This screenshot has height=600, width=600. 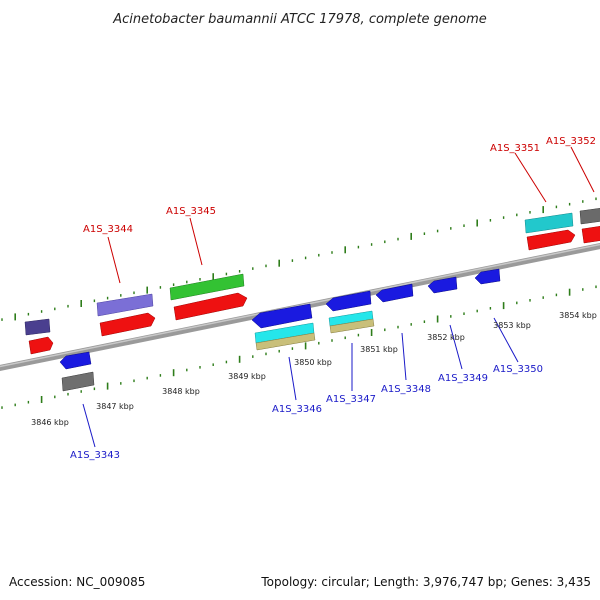 What do you see at coordinates (41, 345) in the screenshot?
I see `gene-arrow-3344a` at bounding box center [41, 345].